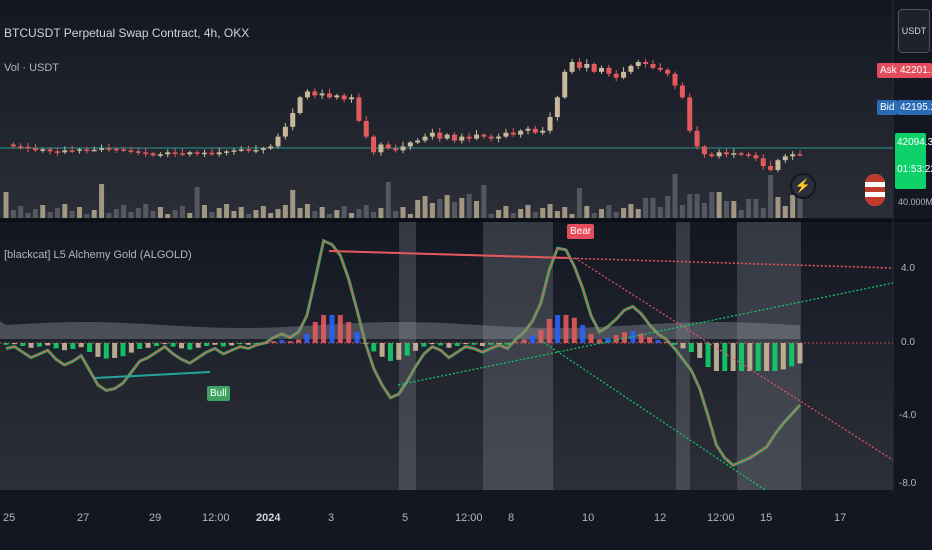  What do you see at coordinates (914, 31) in the screenshot?
I see `currency-button: USDT` at bounding box center [914, 31].